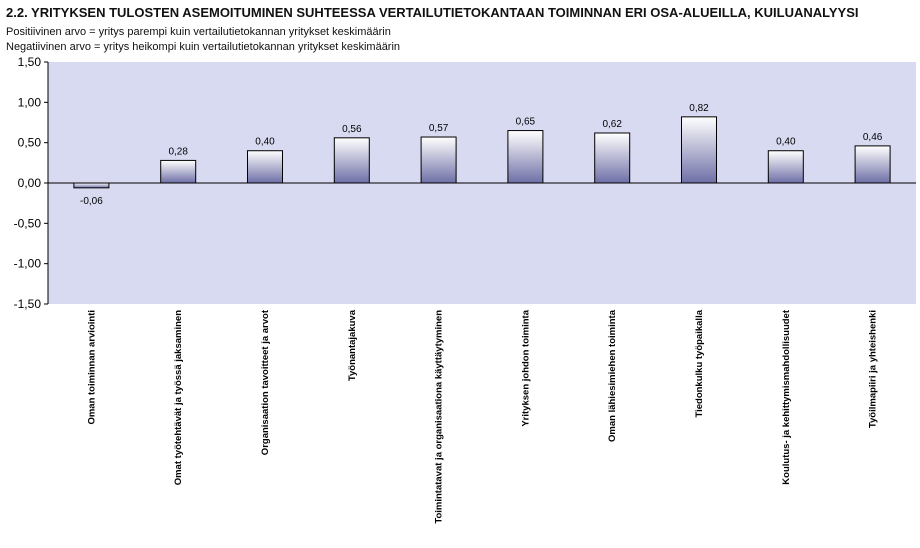  Describe the element at coordinates (482, 152) in the screenshot. I see `bars` at that location.